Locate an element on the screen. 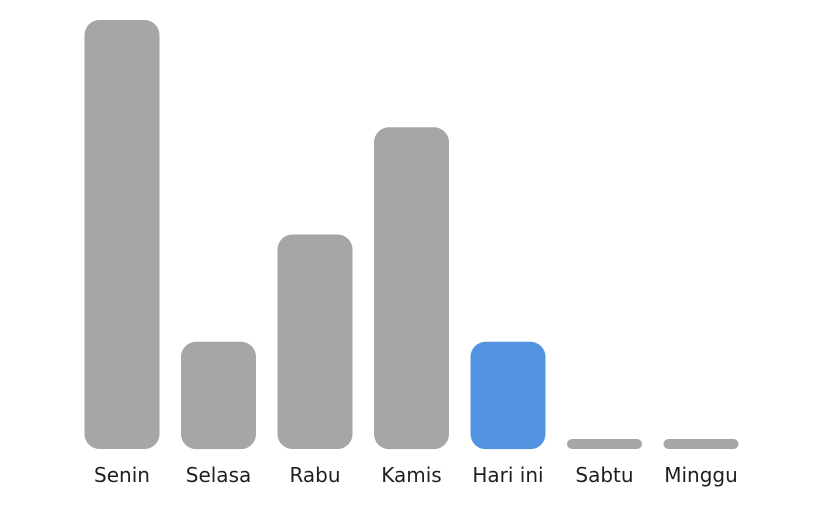 The height and width of the screenshot is (518, 814). bar-senin is located at coordinates (122, 234).